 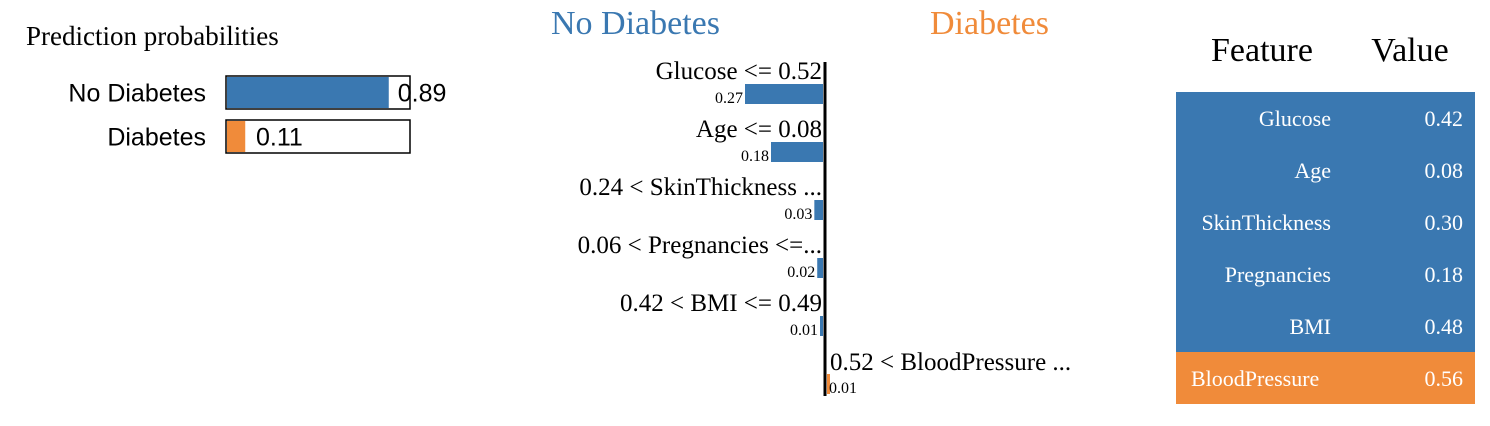 What do you see at coordinates (1266, 222) in the screenshot?
I see `table-feature-cell: SkinThickness` at bounding box center [1266, 222].